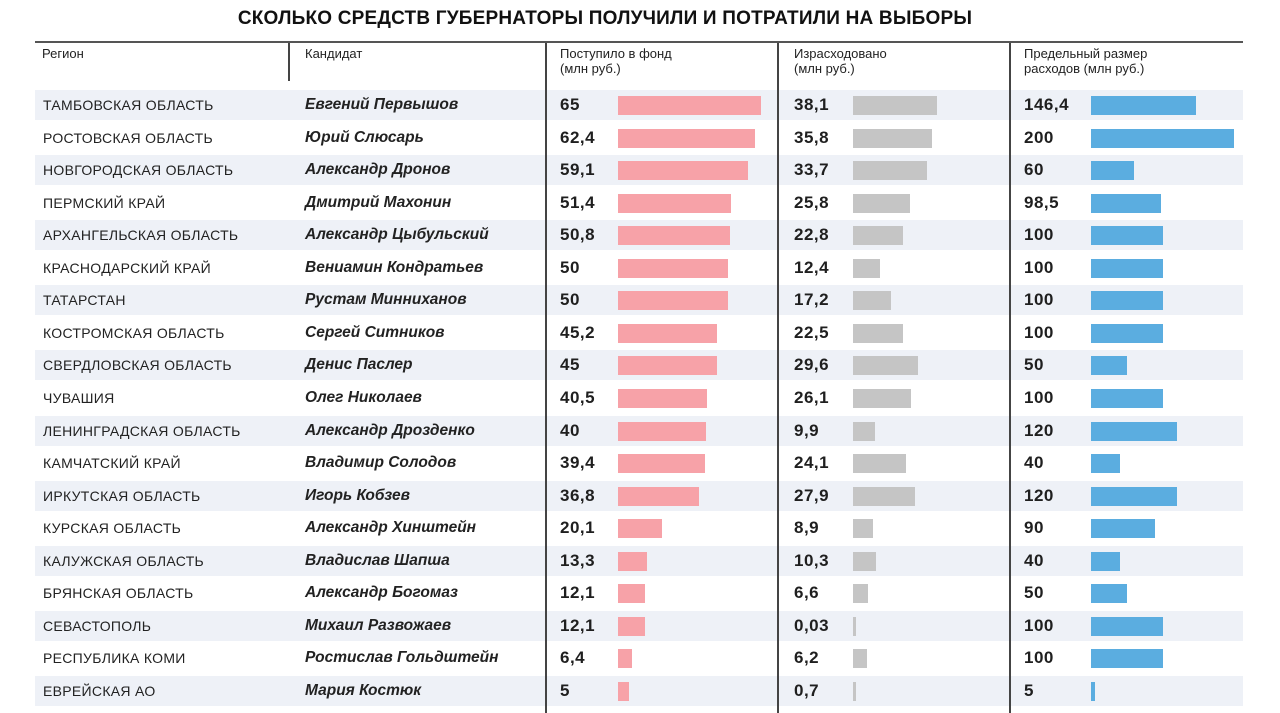  Describe the element at coordinates (1039, 430) in the screenshot. I see `limit-value: 120` at that location.